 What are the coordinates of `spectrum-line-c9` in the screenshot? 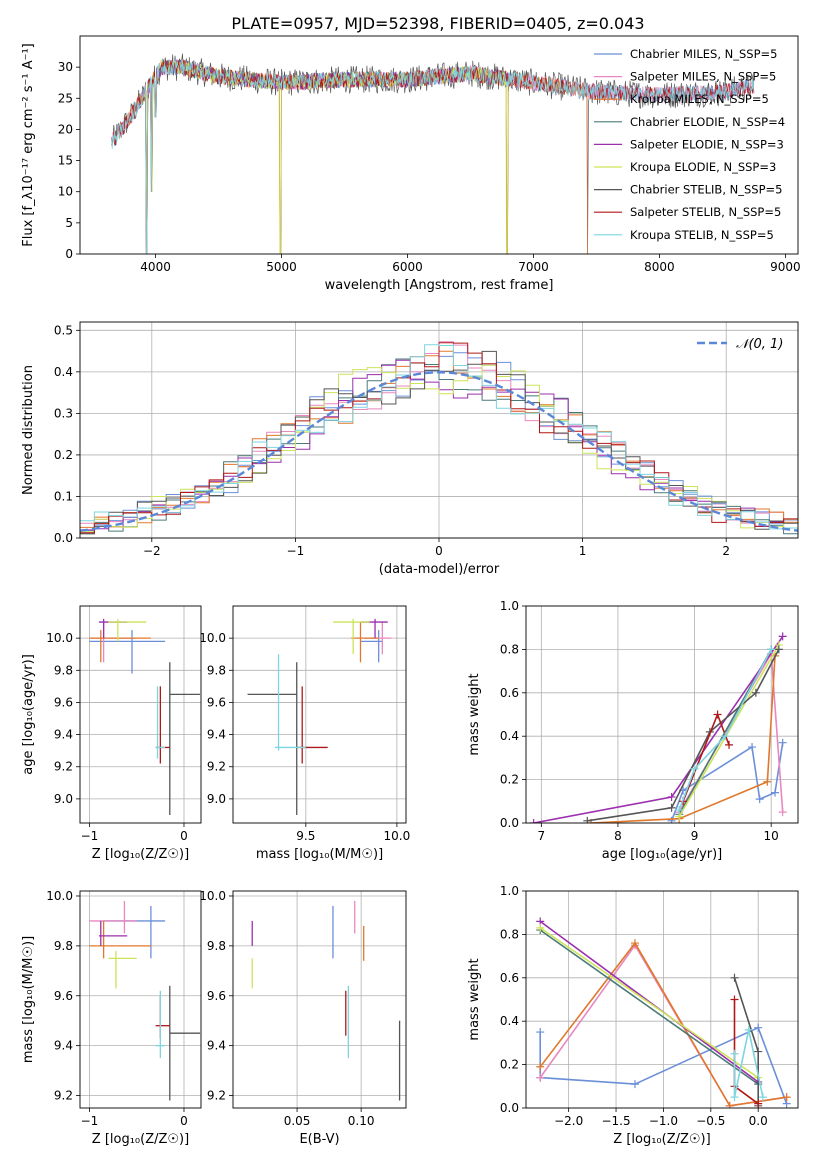 It's located at (433, 156).